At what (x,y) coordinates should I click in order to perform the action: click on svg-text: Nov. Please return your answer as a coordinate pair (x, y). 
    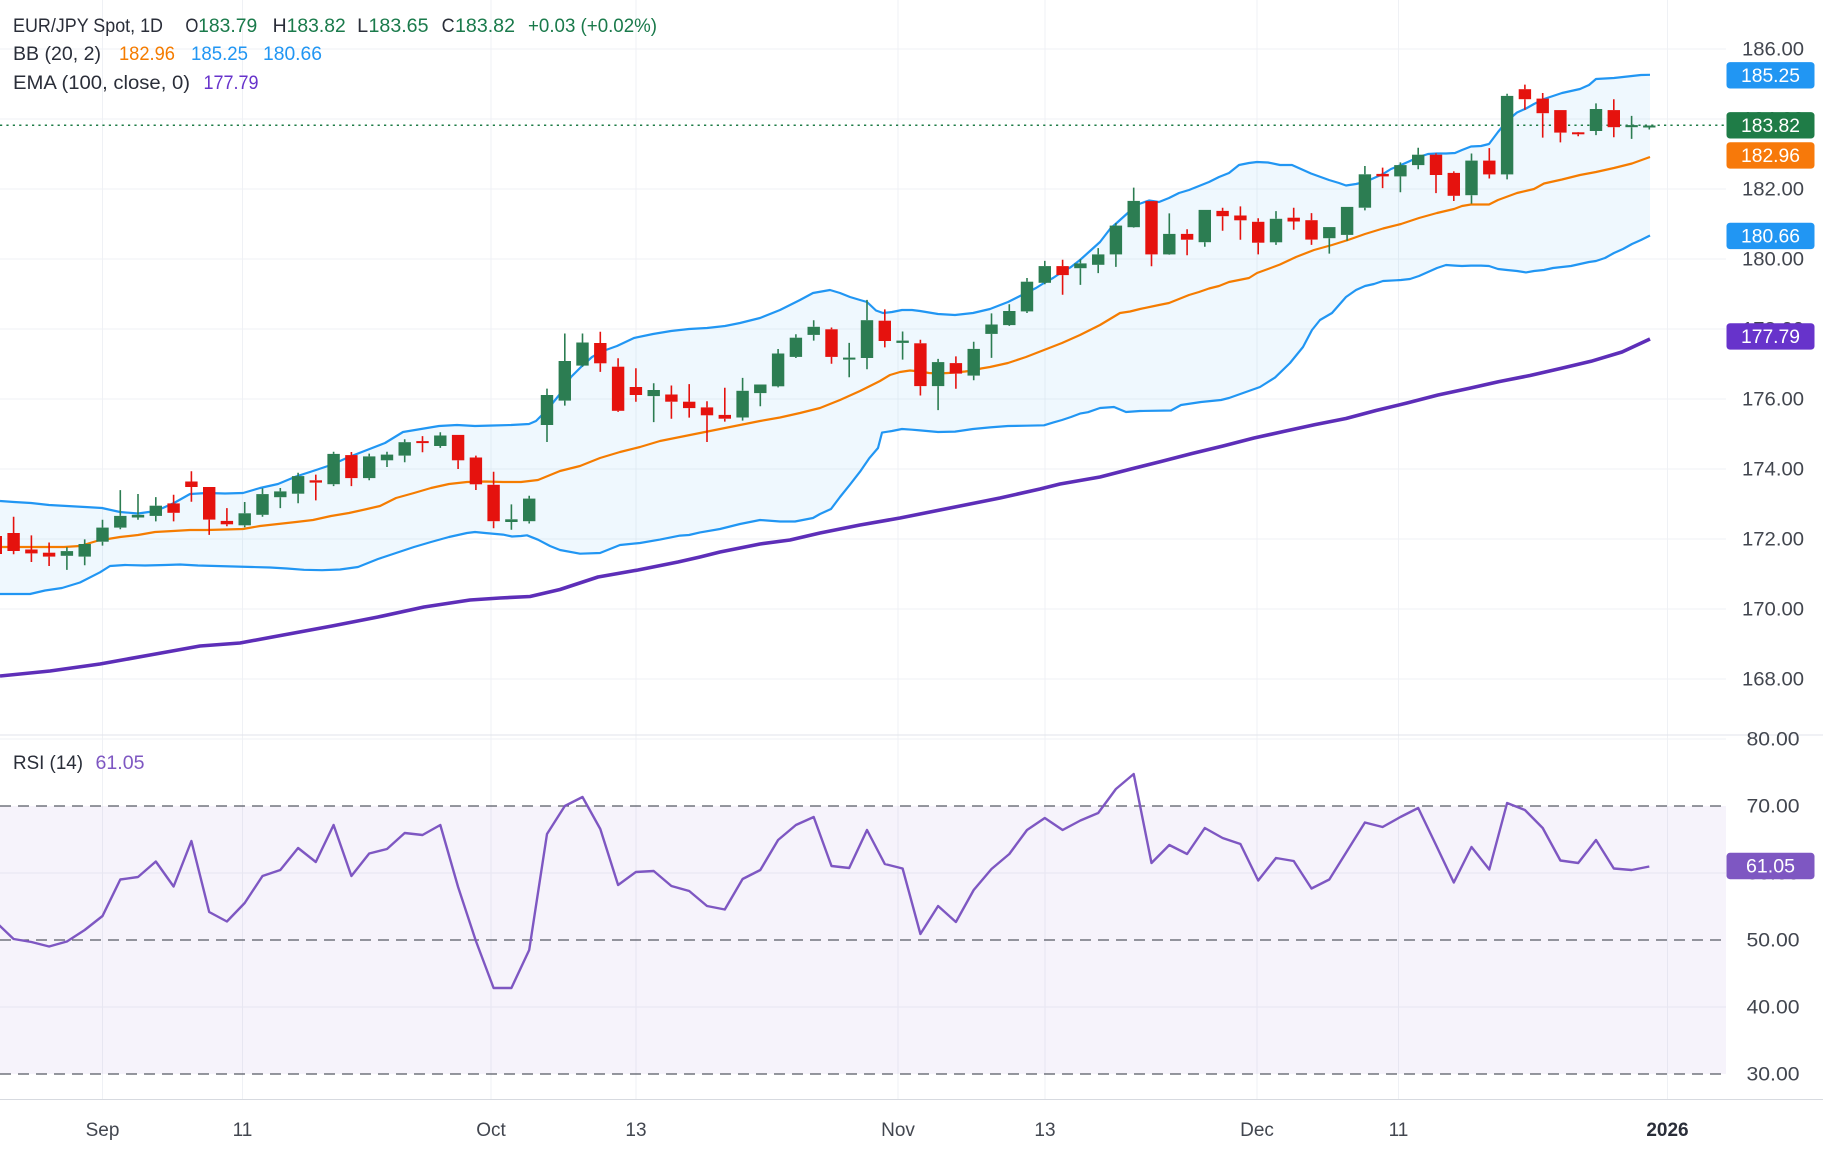
    Looking at the image, I should click on (898, 1130).